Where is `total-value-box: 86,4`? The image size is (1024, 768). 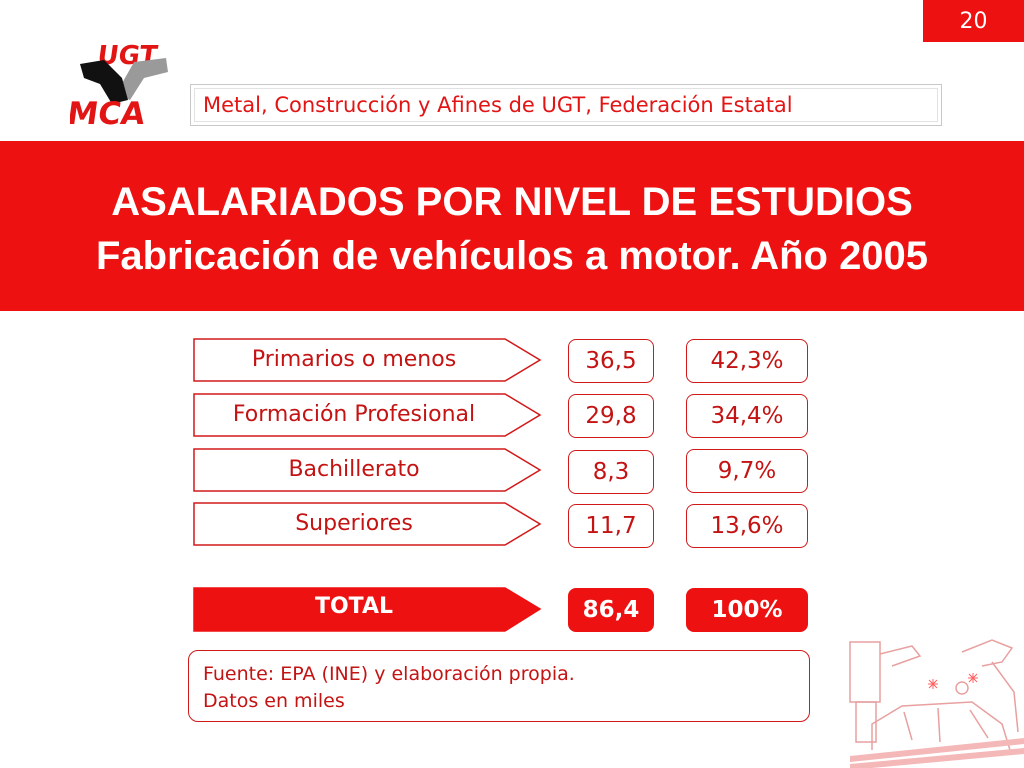 total-value-box: 86,4 is located at coordinates (611, 610).